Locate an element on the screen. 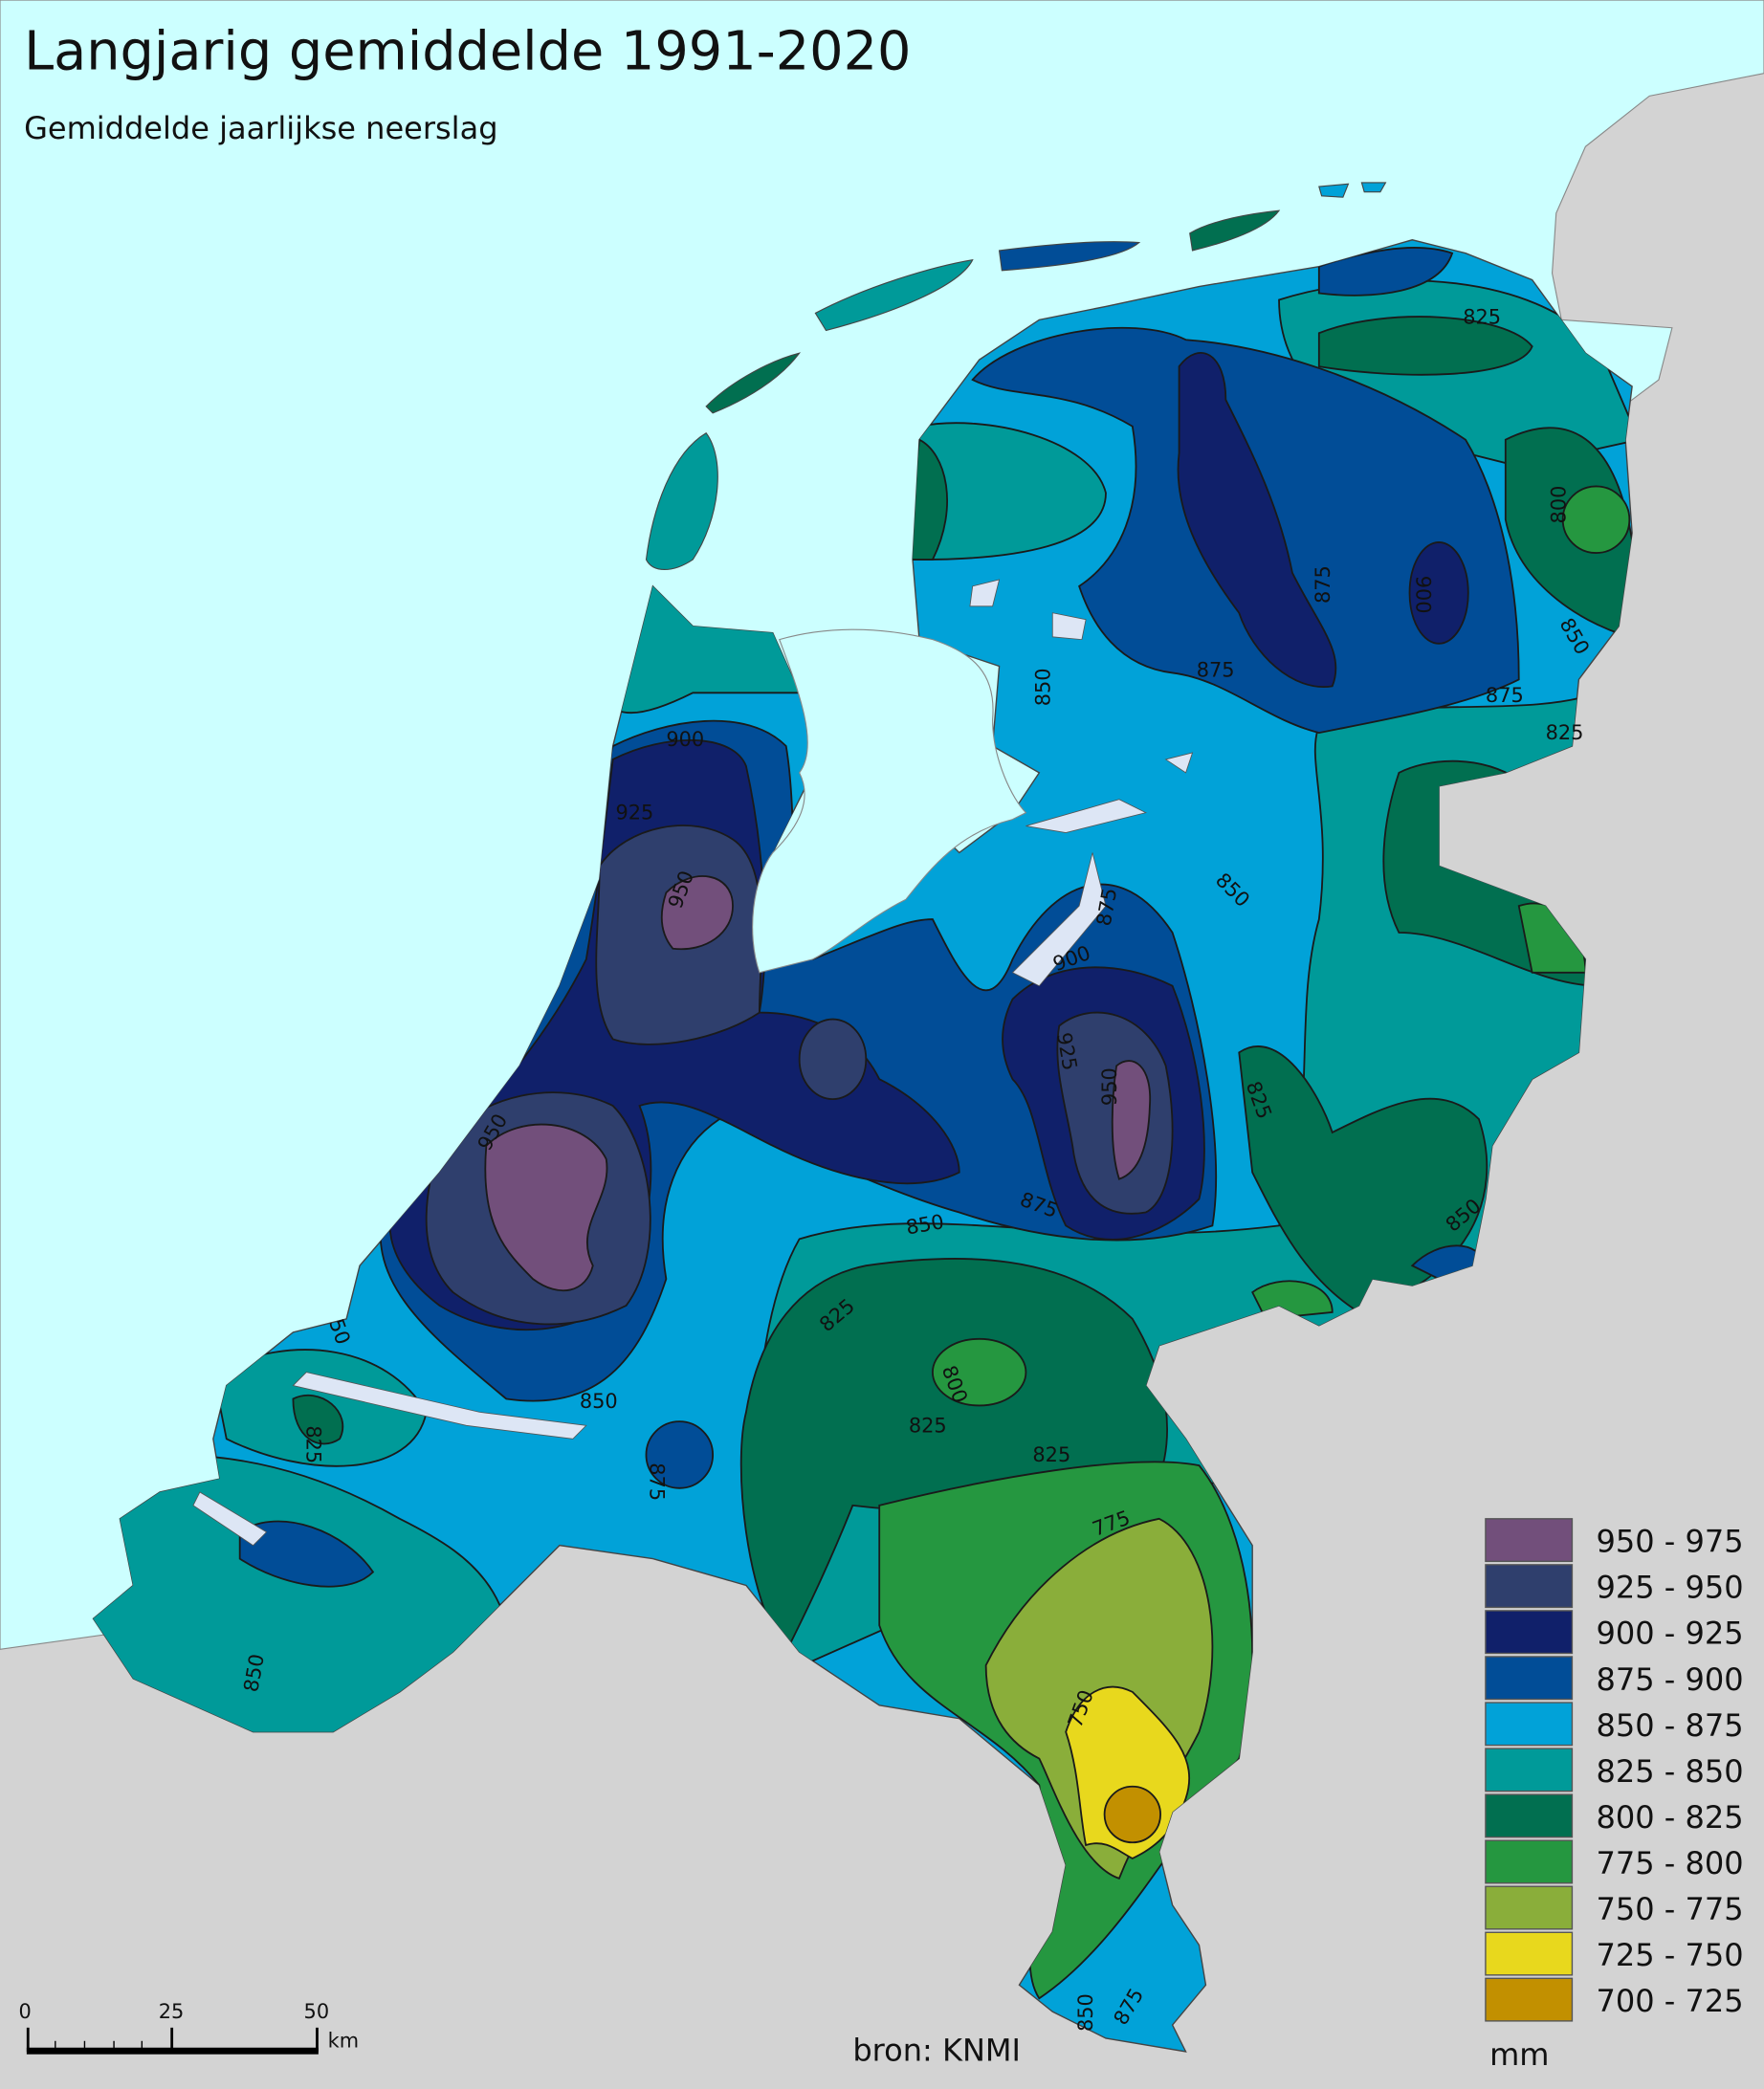 This screenshot has height=2089, width=1764. legend-unit: mm is located at coordinates (1519, 2055).